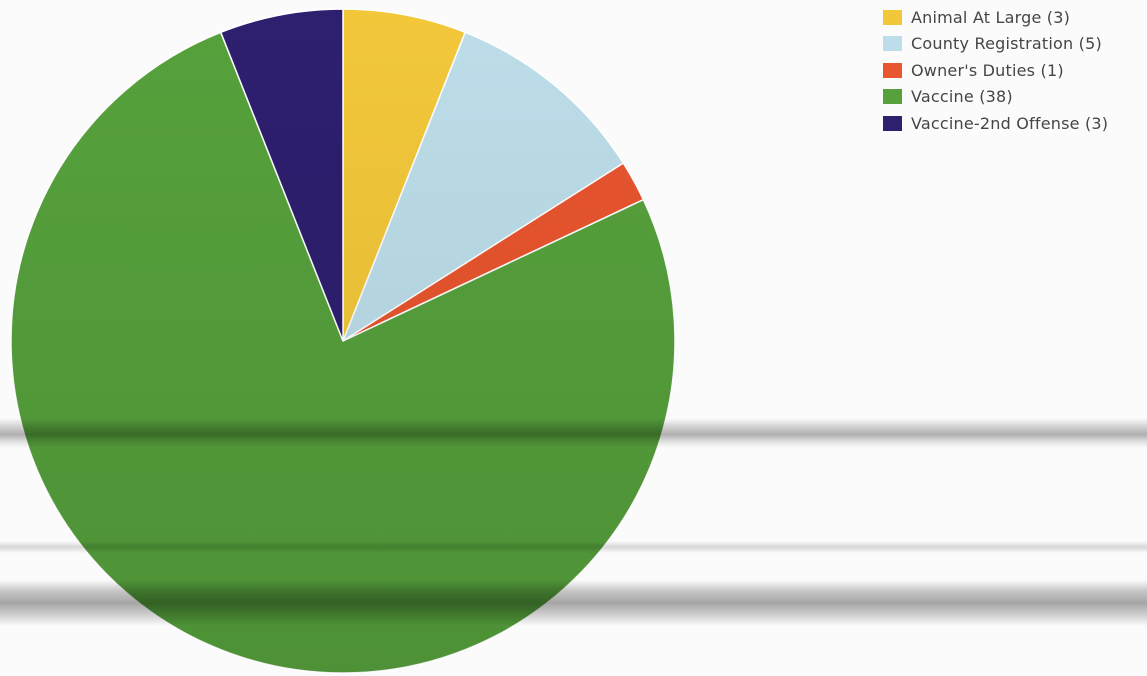 The image size is (1147, 676). What do you see at coordinates (1010, 123) in the screenshot?
I see `legend-label: Vaccine-2nd Offense (3)` at bounding box center [1010, 123].